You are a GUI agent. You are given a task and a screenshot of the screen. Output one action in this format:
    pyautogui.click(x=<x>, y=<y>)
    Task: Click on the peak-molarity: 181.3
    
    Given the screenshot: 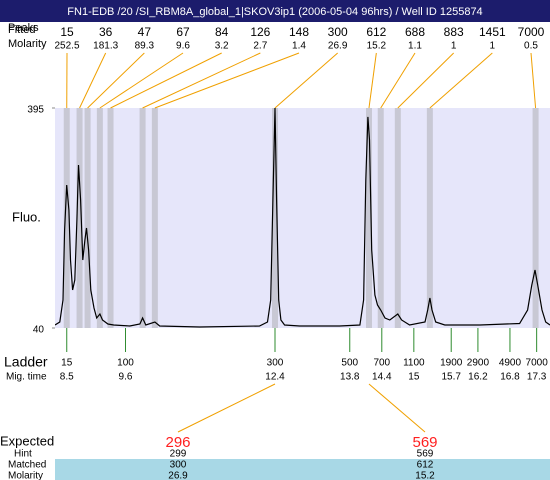 What is the action you would take?
    pyautogui.click(x=105, y=46)
    